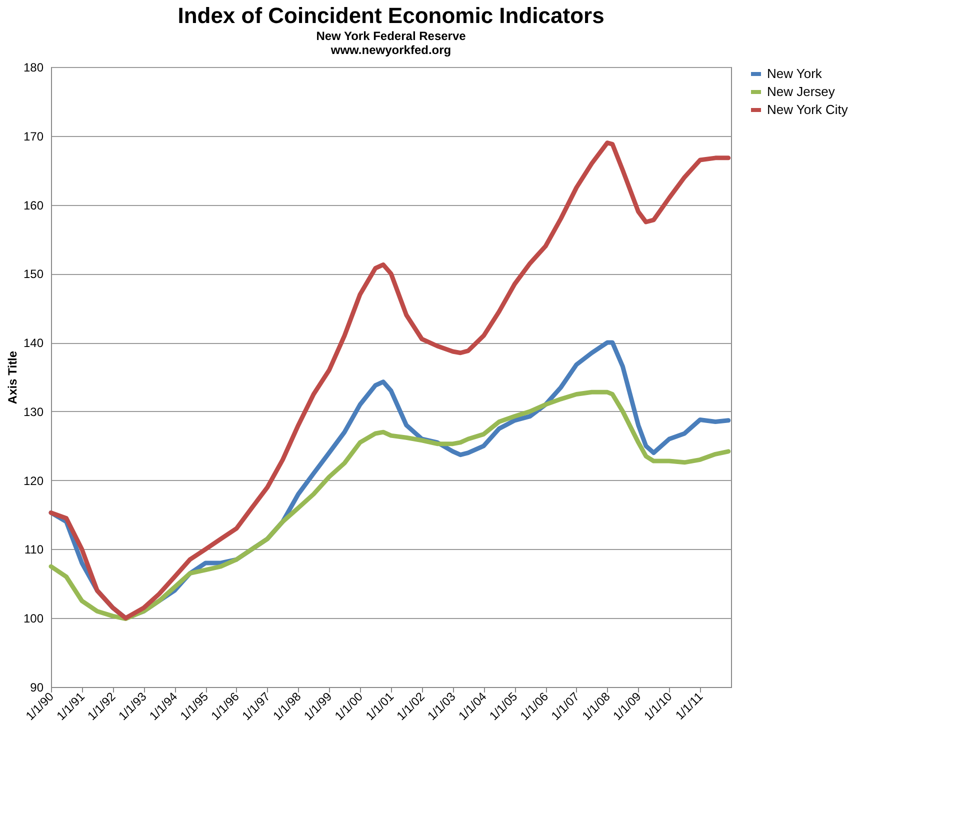 The width and height of the screenshot is (972, 829). Describe the element at coordinates (33, 205) in the screenshot. I see `y-tick-label: 160` at that location.